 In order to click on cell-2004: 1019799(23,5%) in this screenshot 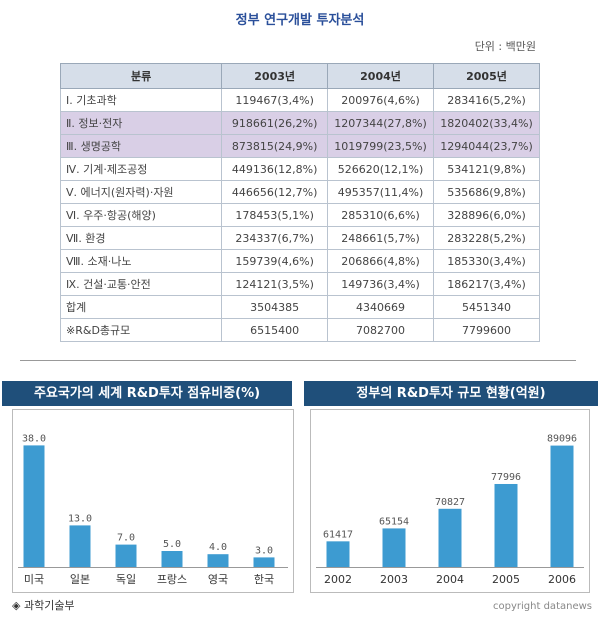, I will do `click(381, 146)`.